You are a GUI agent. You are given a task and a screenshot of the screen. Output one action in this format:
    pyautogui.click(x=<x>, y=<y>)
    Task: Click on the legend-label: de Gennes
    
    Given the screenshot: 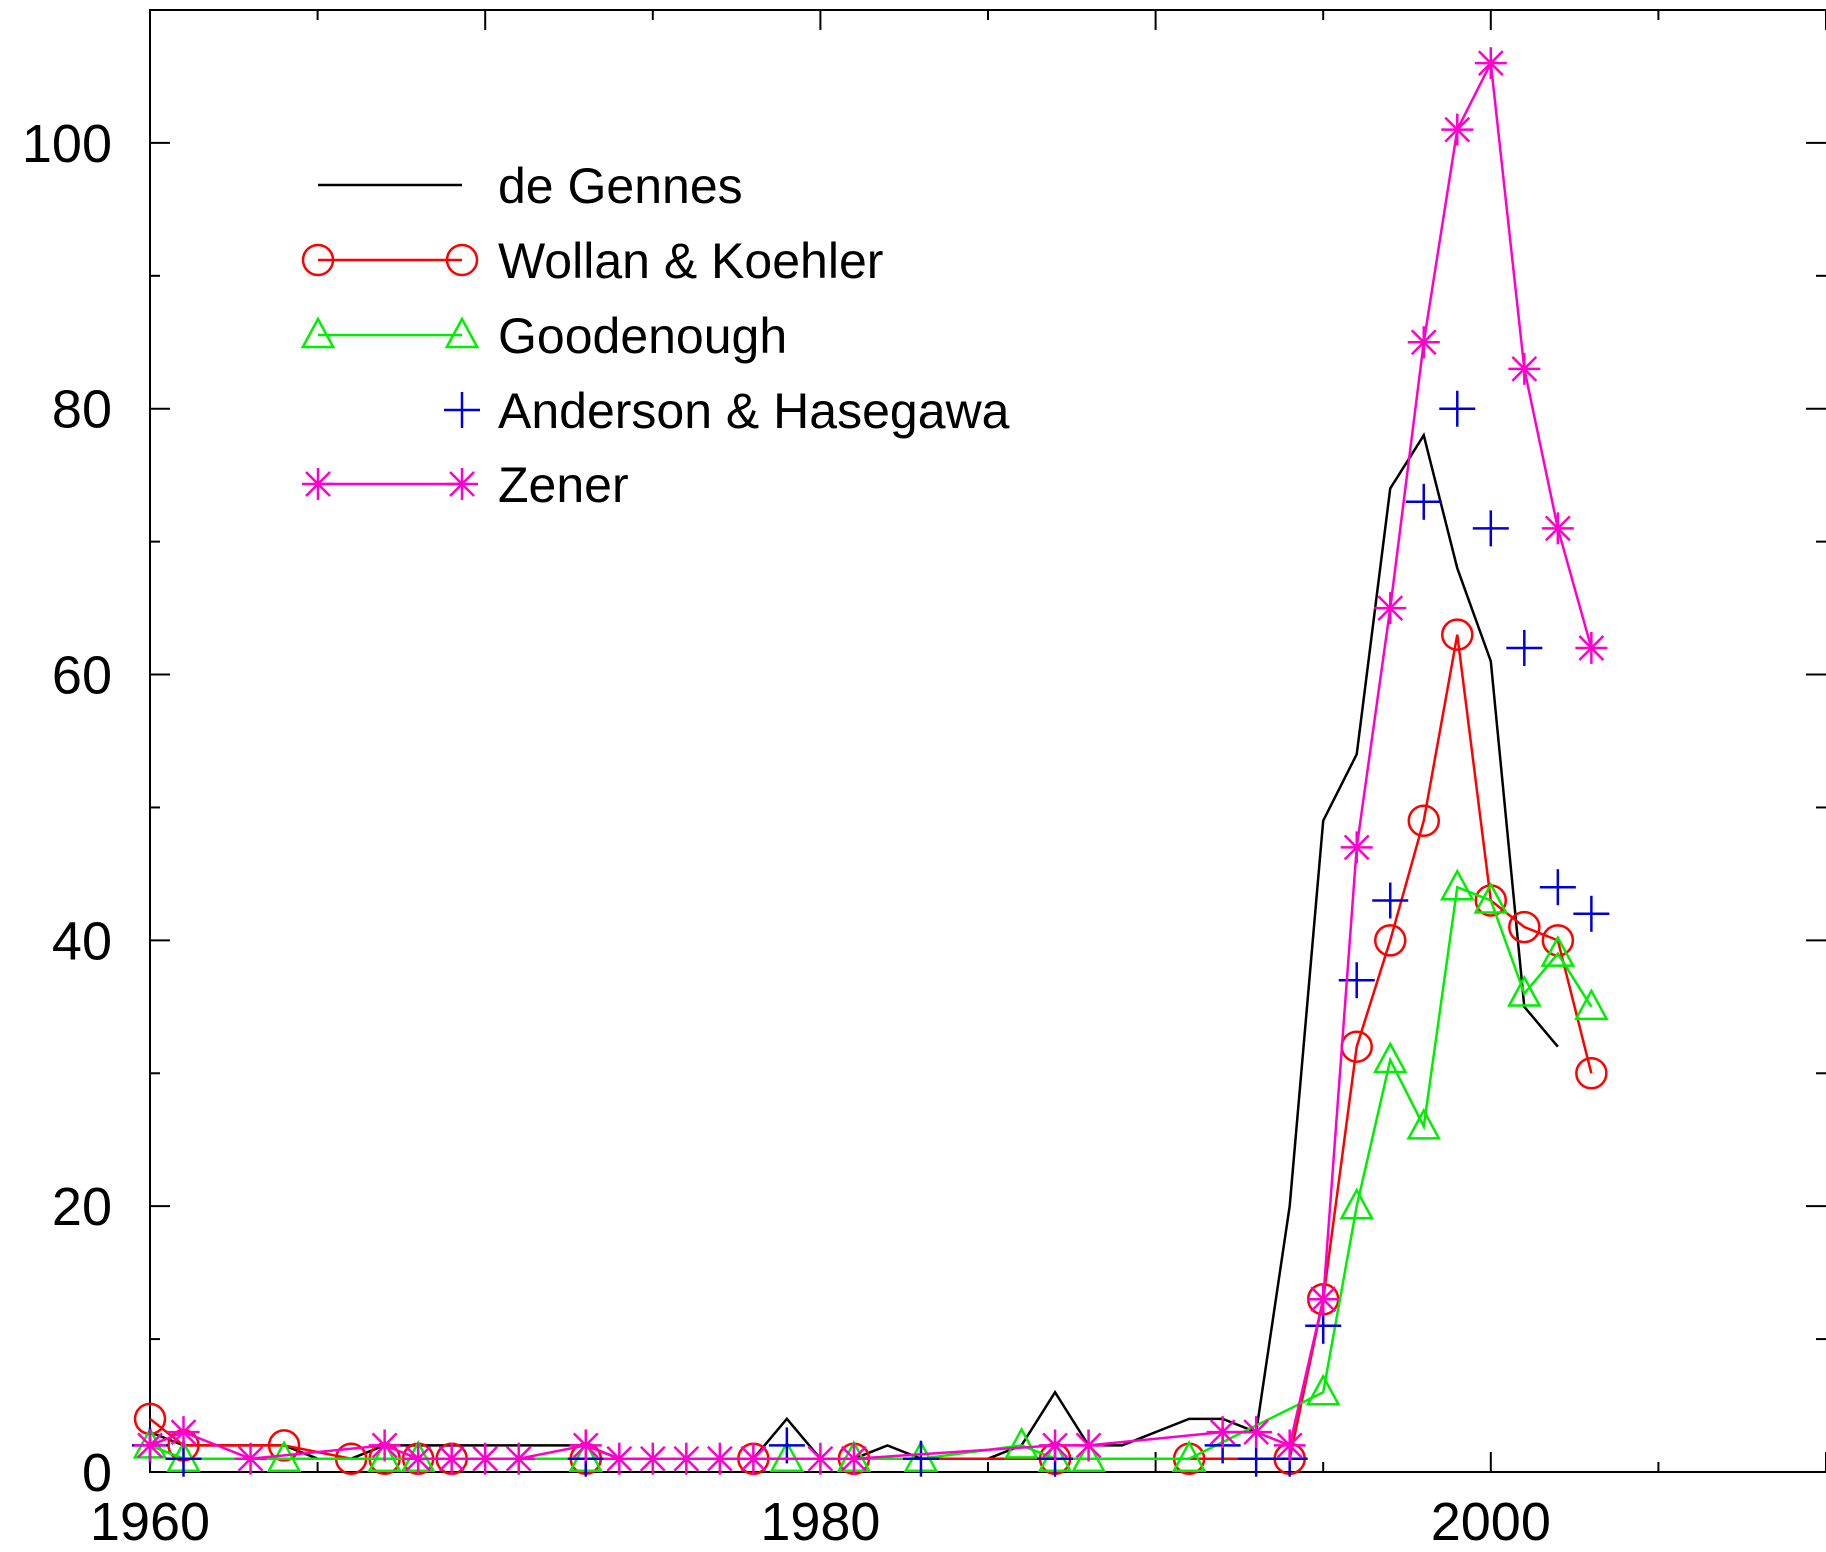 What is the action you would take?
    pyautogui.click(x=620, y=186)
    